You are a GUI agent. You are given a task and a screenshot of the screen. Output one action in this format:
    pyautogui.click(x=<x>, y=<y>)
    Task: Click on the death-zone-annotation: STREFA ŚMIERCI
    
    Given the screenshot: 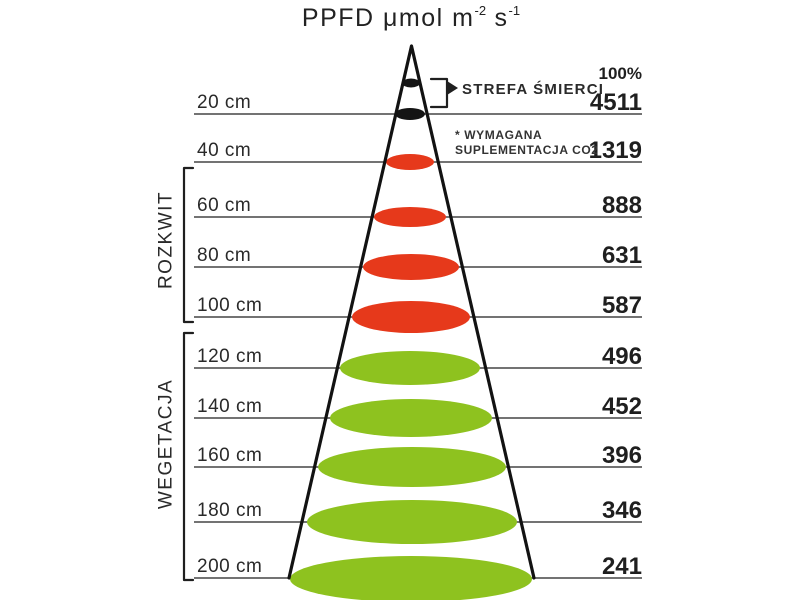 What is the action you would take?
    pyautogui.click(x=516, y=93)
    